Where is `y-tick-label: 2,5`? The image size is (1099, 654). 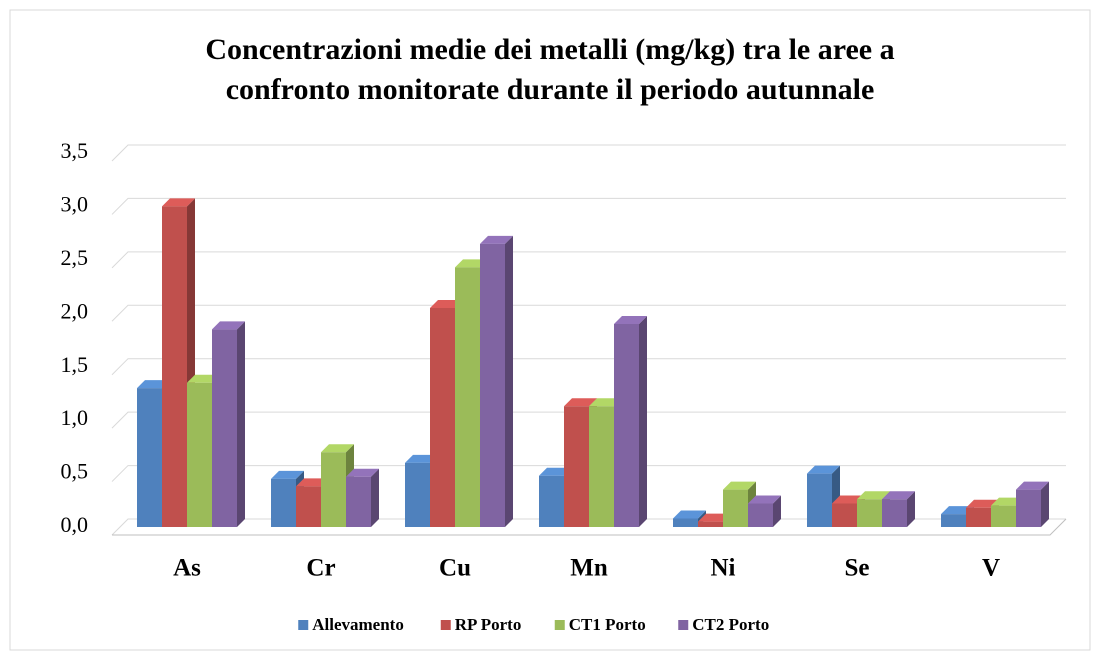 y-tick-label: 2,5 is located at coordinates (75, 257).